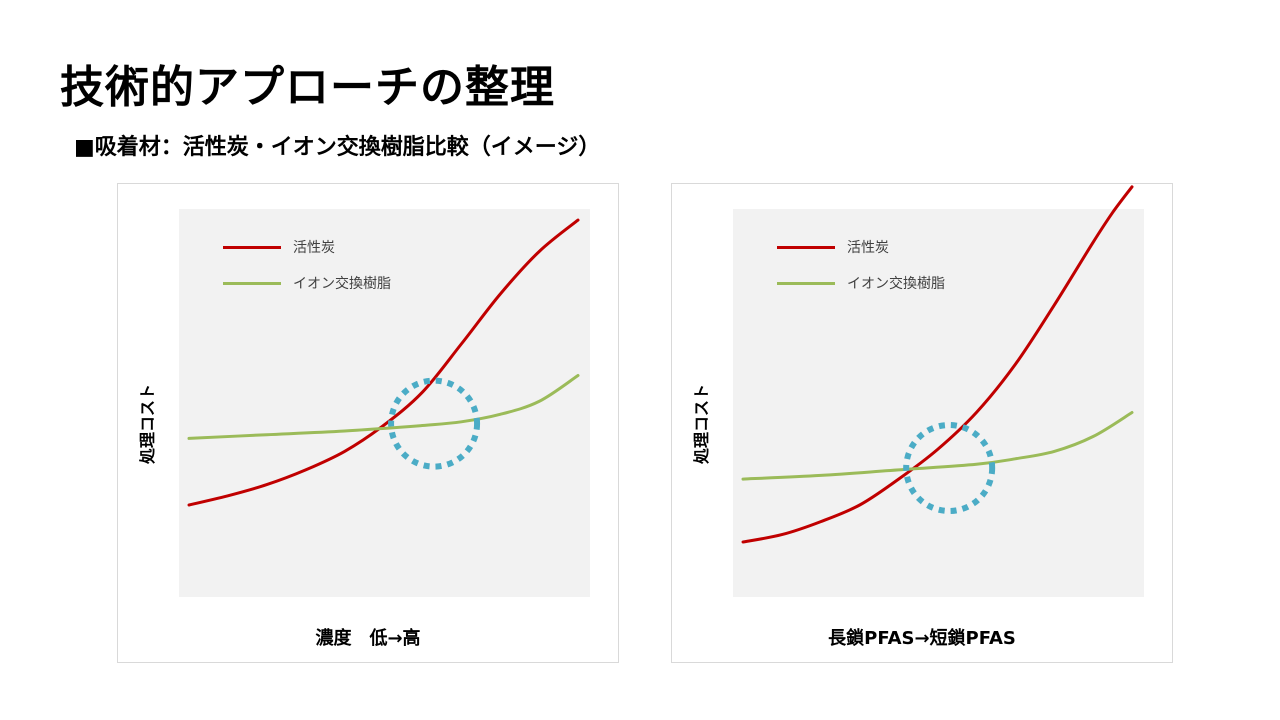  What do you see at coordinates (307, 87) in the screenshot?
I see `page-title: 技術的アプローチの整理` at bounding box center [307, 87].